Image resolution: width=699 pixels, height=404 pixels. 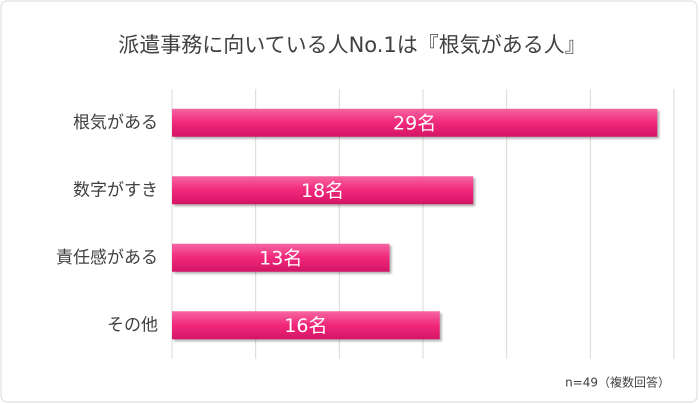 I want to click on data-label: 18名, so click(x=322, y=191).